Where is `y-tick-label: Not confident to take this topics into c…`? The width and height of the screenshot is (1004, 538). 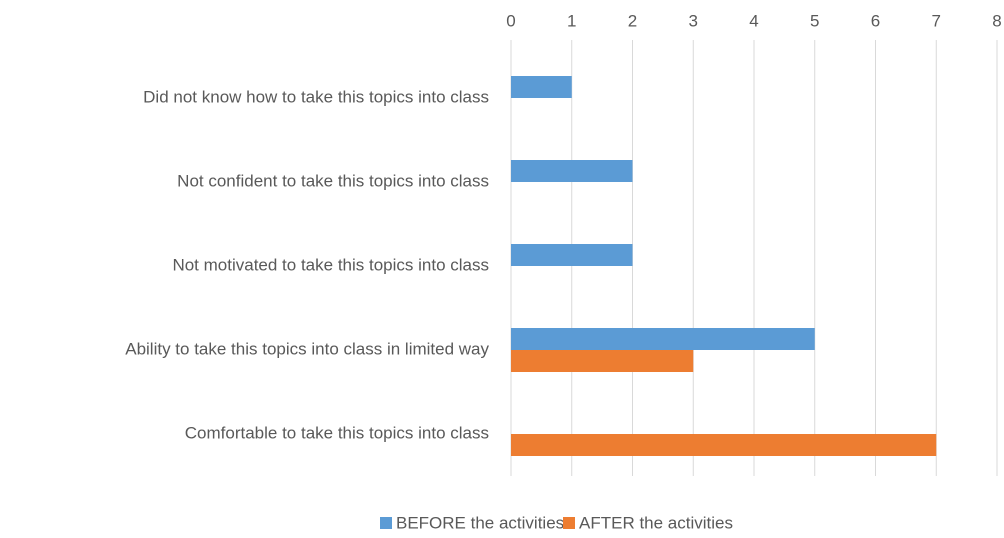 y-tick-label: Not confident to take this topics into c… is located at coordinates (333, 180).